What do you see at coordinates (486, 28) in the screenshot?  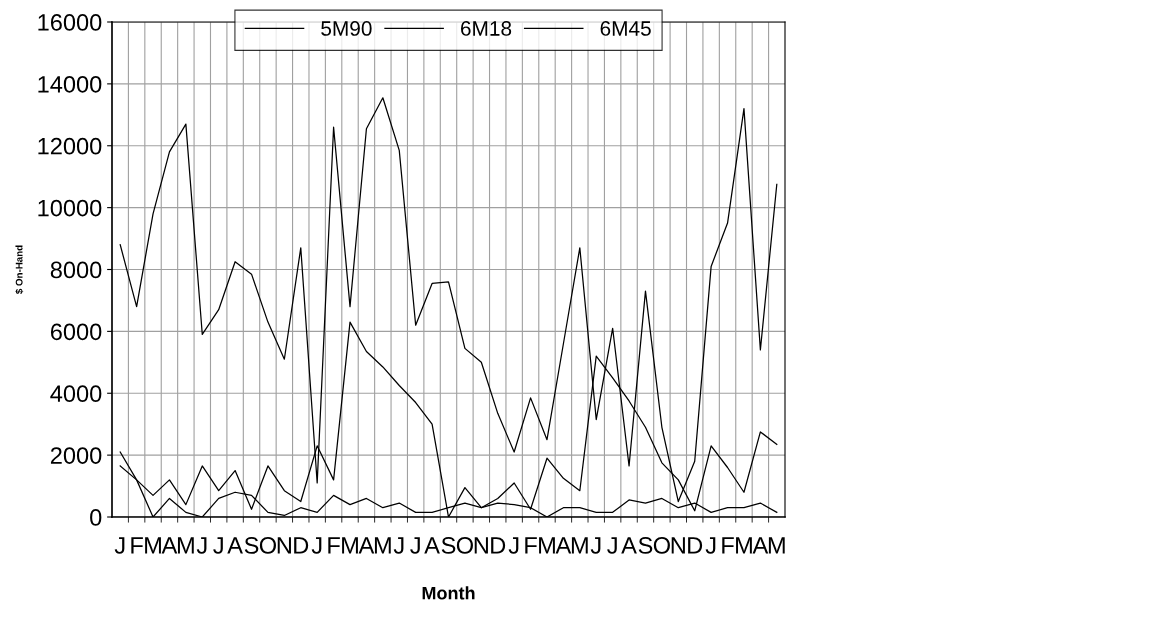 I see `legend-label: 6M18` at bounding box center [486, 28].